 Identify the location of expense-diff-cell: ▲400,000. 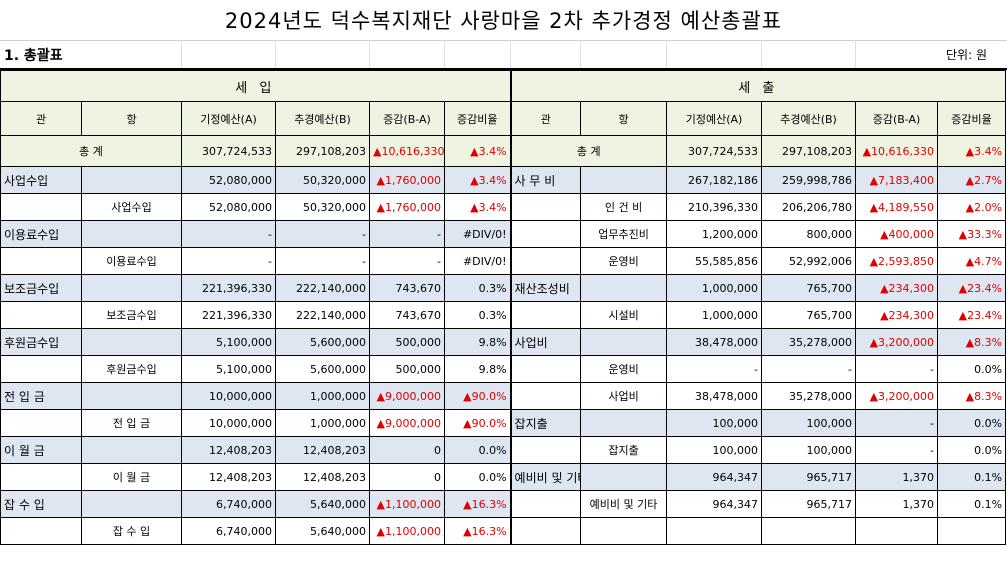
(897, 234).